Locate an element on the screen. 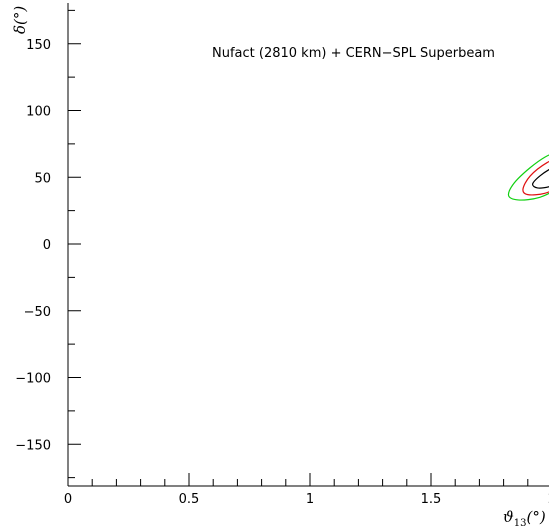 This screenshot has width=549, height=531. contour-inner is located at coordinates (540, 178).